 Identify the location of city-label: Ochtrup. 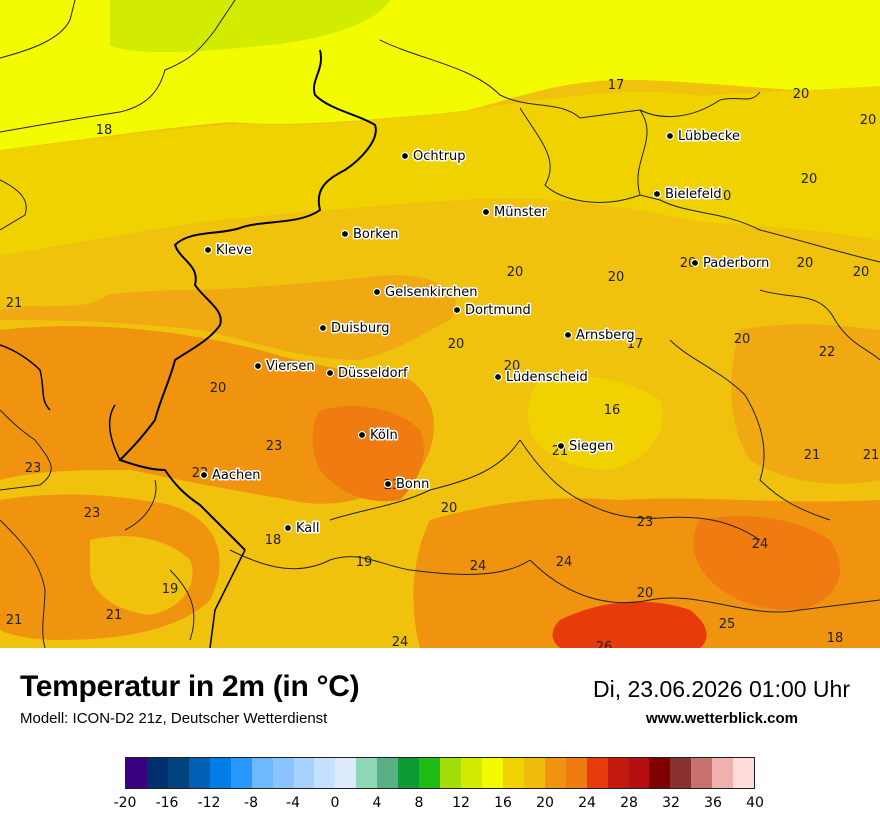
(439, 156).